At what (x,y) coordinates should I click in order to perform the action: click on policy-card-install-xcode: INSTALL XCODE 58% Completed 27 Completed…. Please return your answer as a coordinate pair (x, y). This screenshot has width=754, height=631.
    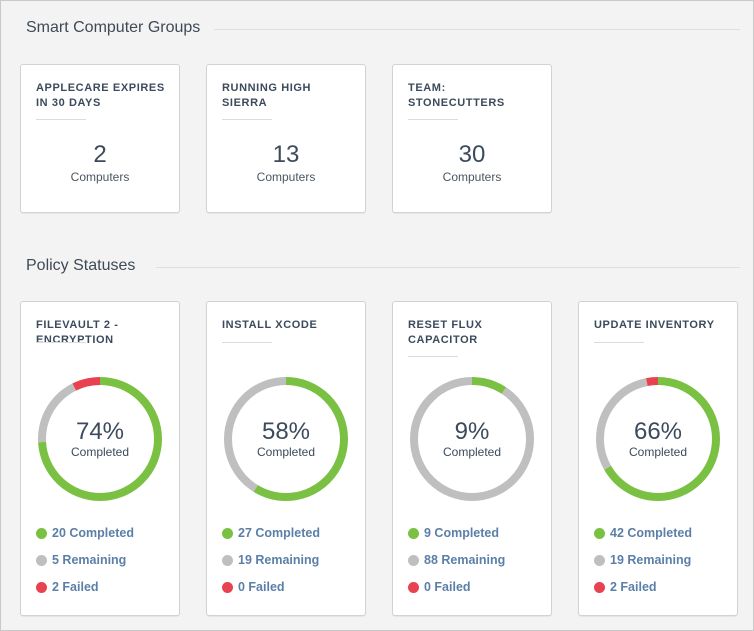
    Looking at the image, I should click on (286, 458).